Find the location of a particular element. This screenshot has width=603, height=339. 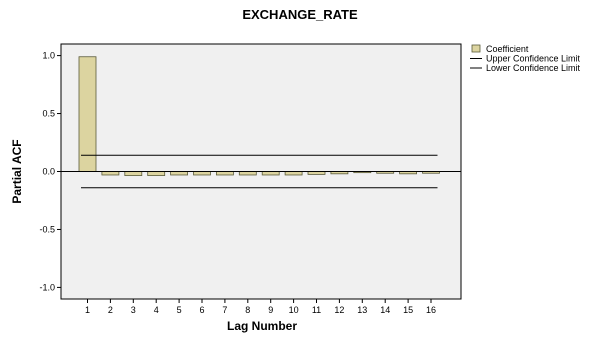

y-tick-label: 0.0 is located at coordinates (48, 172).